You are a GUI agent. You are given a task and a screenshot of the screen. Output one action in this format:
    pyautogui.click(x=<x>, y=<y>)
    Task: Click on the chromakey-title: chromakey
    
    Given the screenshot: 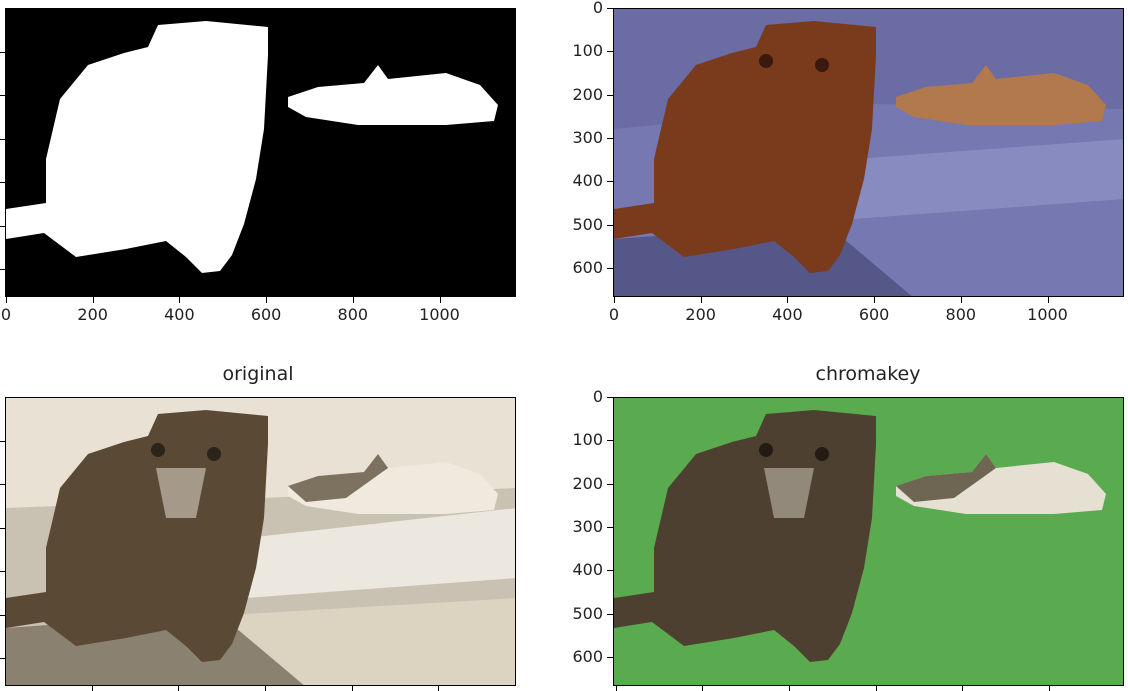 What is the action you would take?
    pyautogui.click(x=868, y=374)
    